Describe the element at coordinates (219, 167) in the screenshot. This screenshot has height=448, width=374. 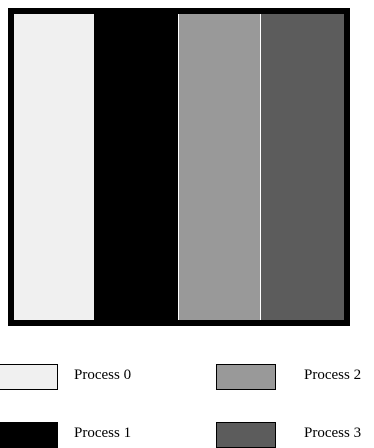
I see `process-2-strip` at that location.